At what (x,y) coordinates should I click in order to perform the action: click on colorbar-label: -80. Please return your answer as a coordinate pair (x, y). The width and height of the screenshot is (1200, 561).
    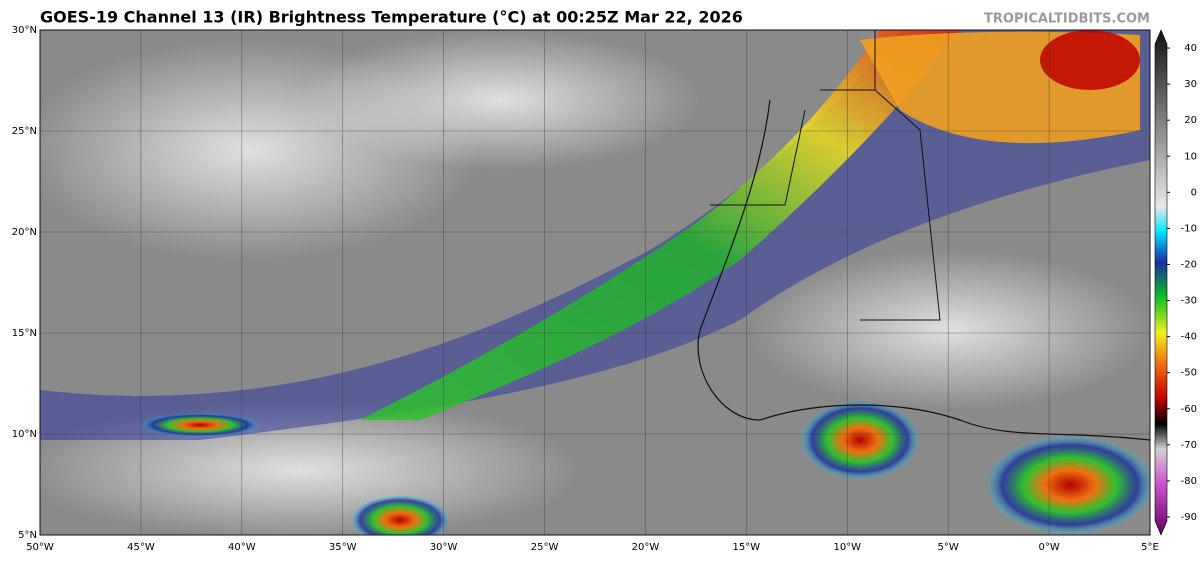
    Looking at the image, I should click on (1189, 481).